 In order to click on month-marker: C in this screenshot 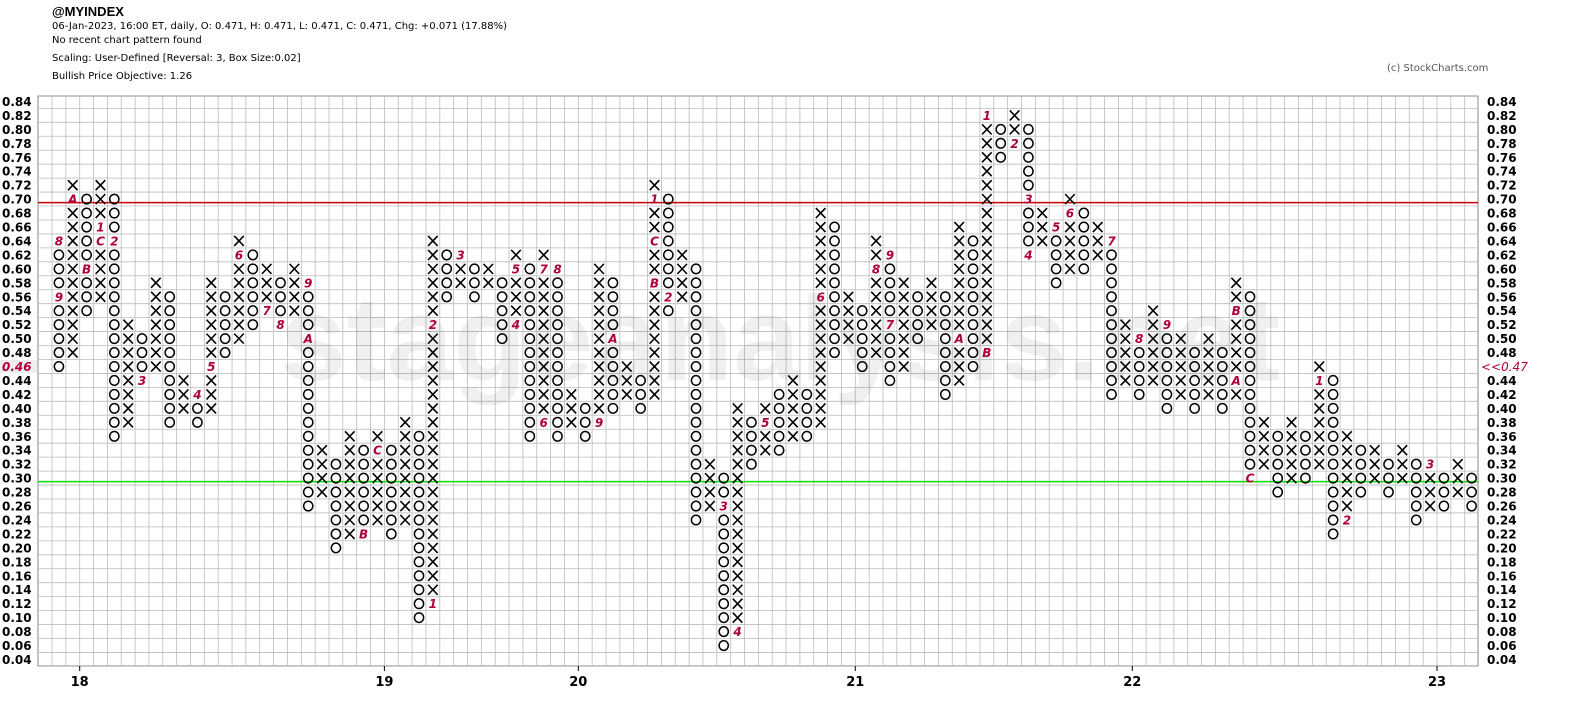, I will do `click(654, 241)`.